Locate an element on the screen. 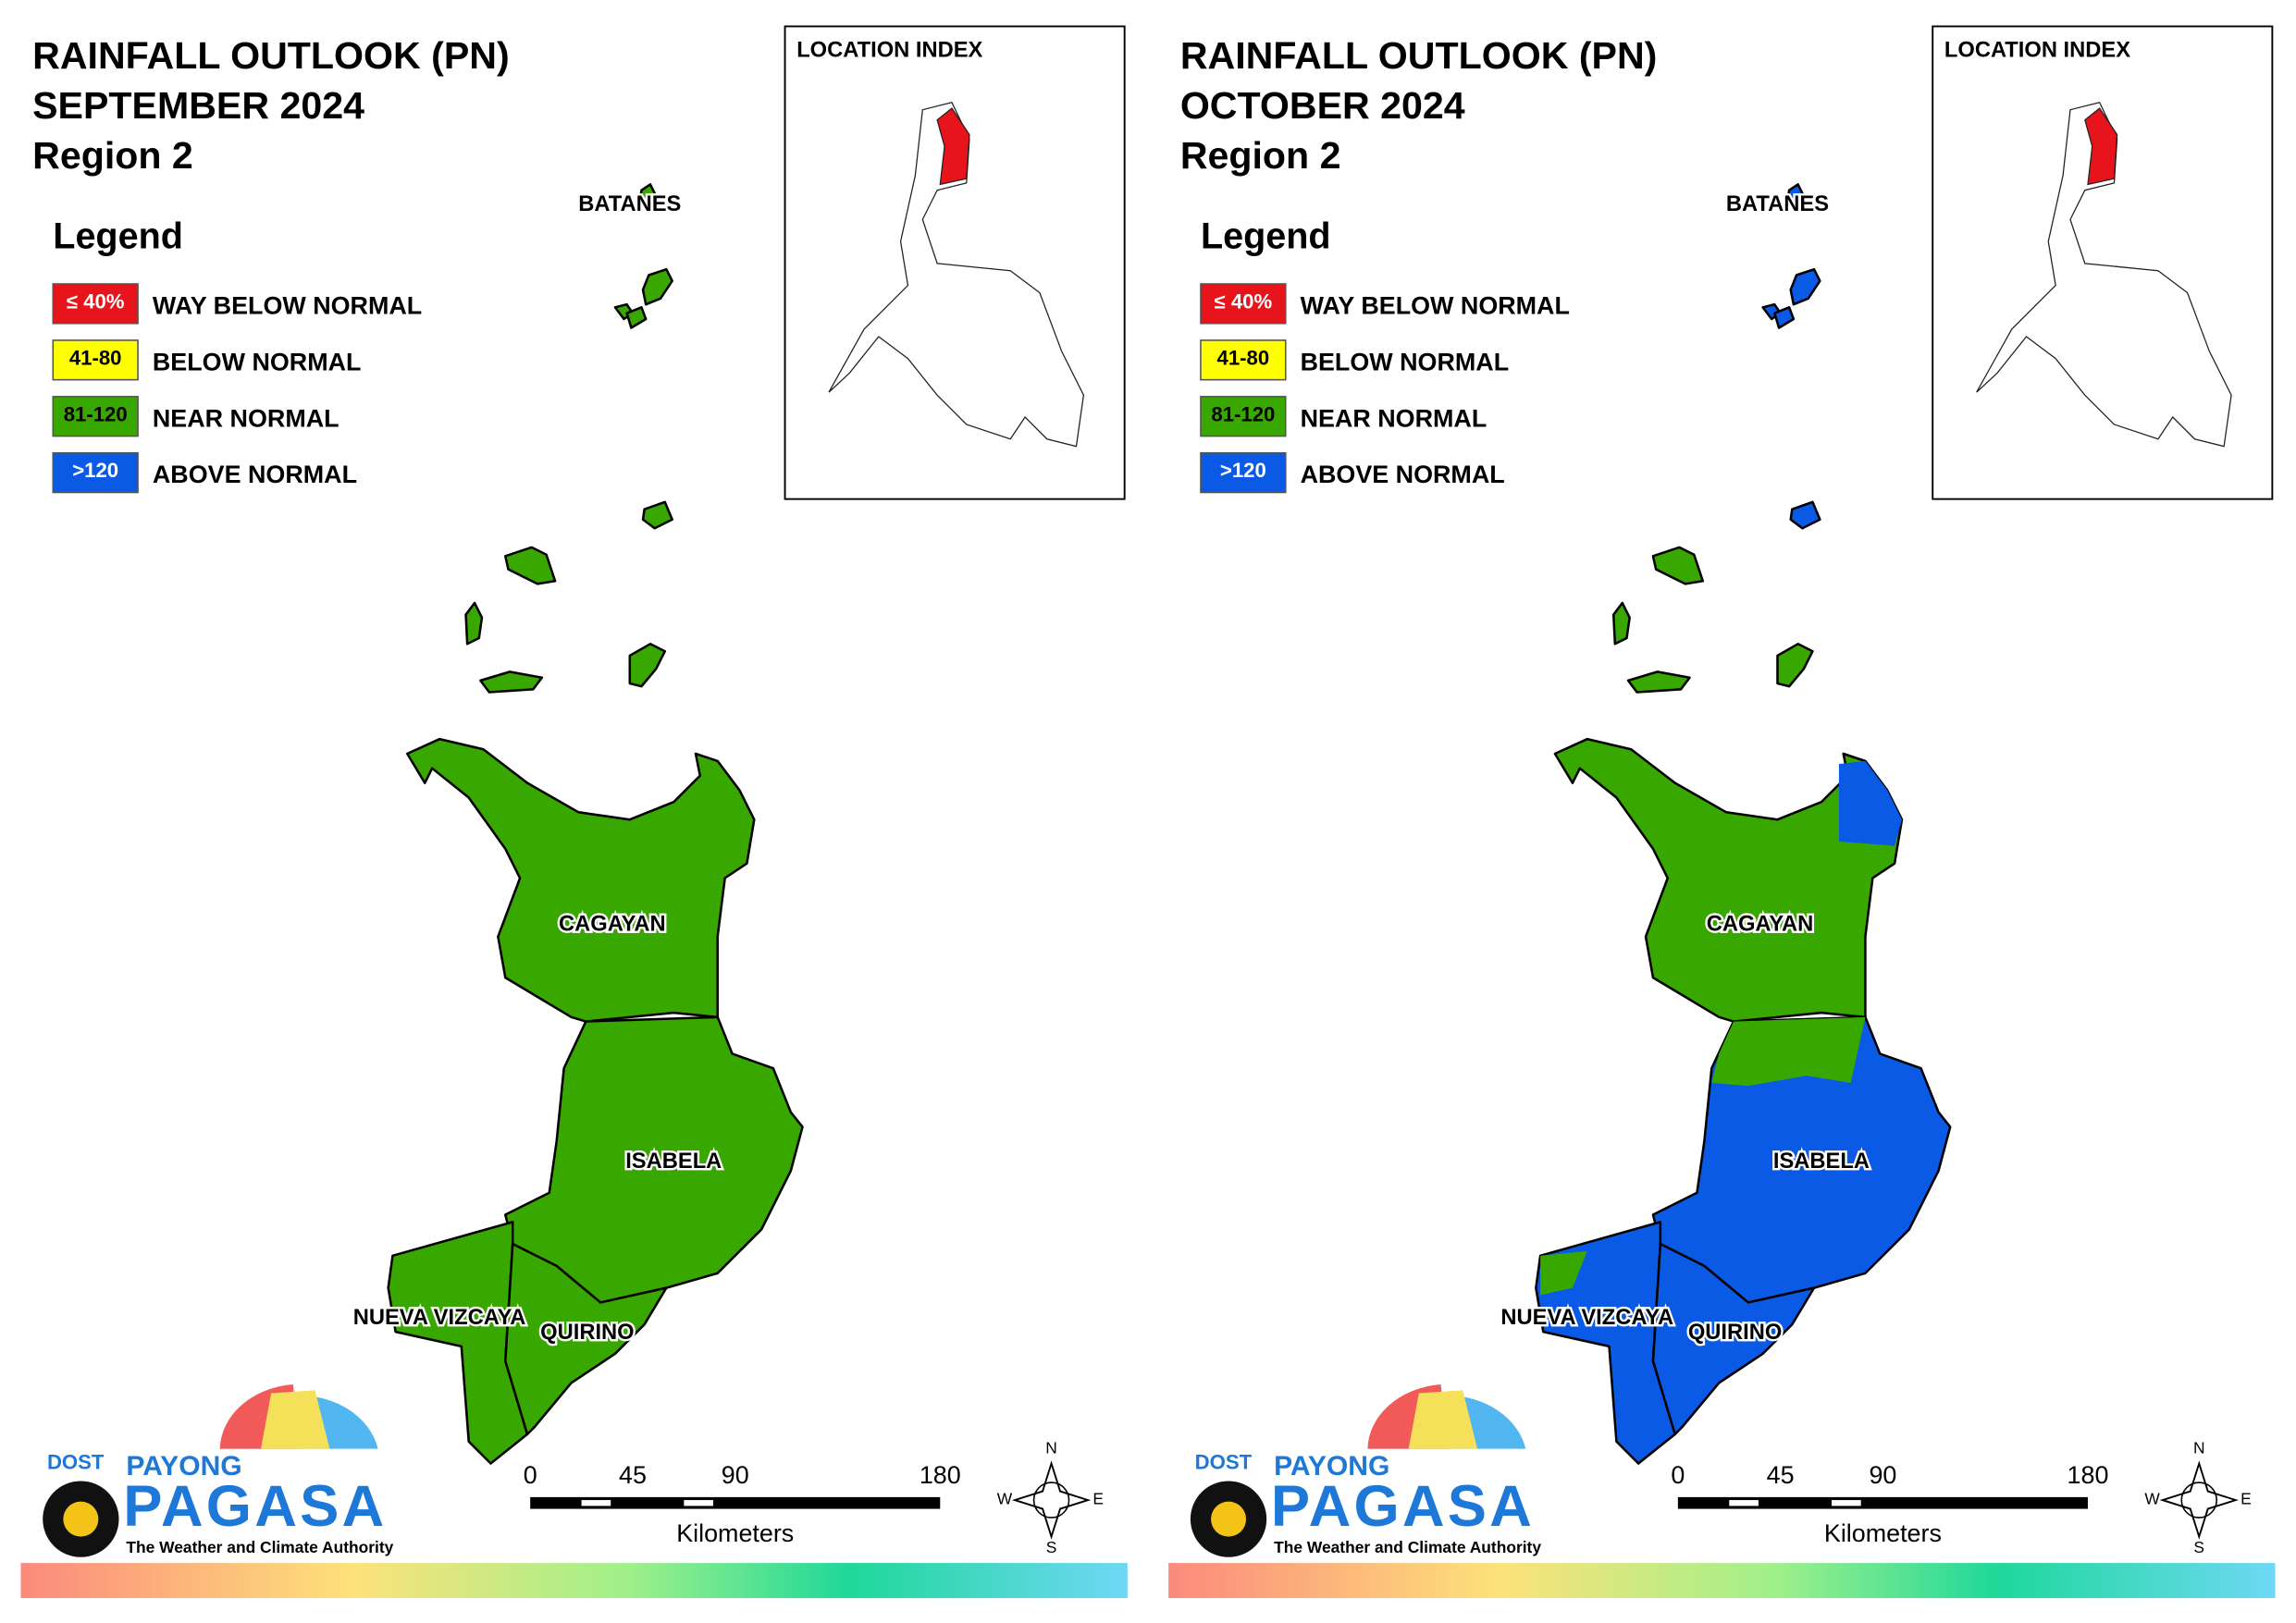 Image resolution: width=2296 pixels, height=1623 pixels. map-title: SEPTEMBER 2024 is located at coordinates (198, 105).